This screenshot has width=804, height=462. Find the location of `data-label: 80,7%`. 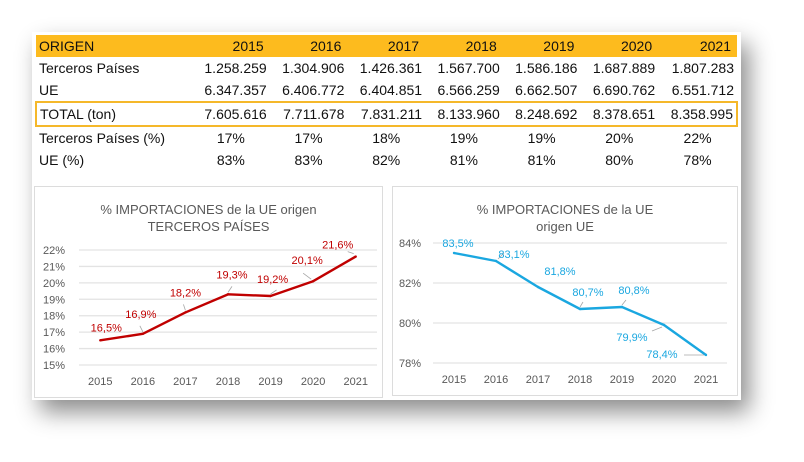

data-label: 80,7% is located at coordinates (587, 293).